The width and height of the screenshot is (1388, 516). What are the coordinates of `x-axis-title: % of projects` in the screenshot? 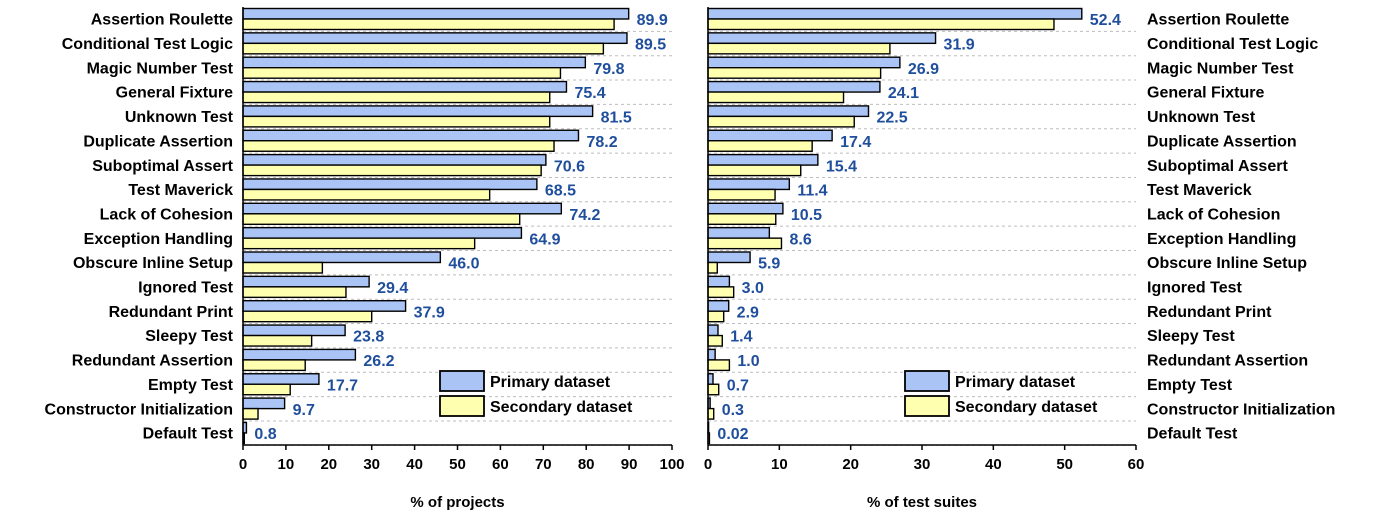 It's located at (457, 502).